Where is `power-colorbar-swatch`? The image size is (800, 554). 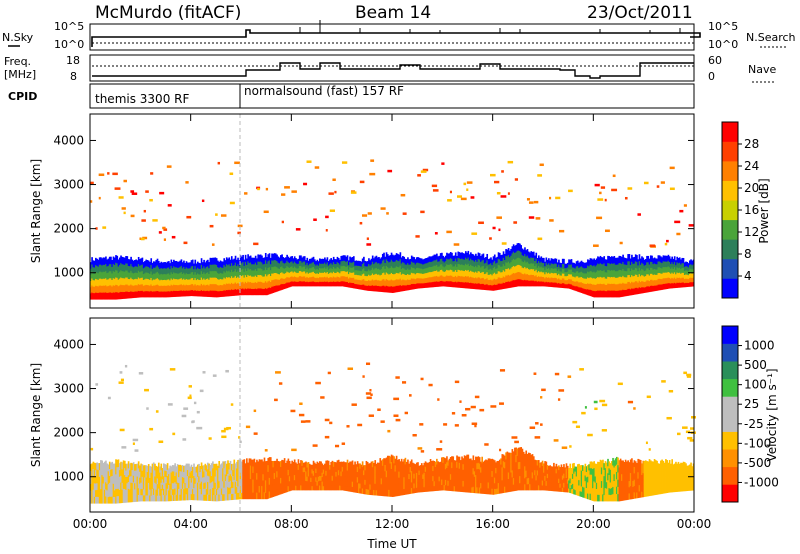
power-colorbar-swatch is located at coordinates (730, 249).